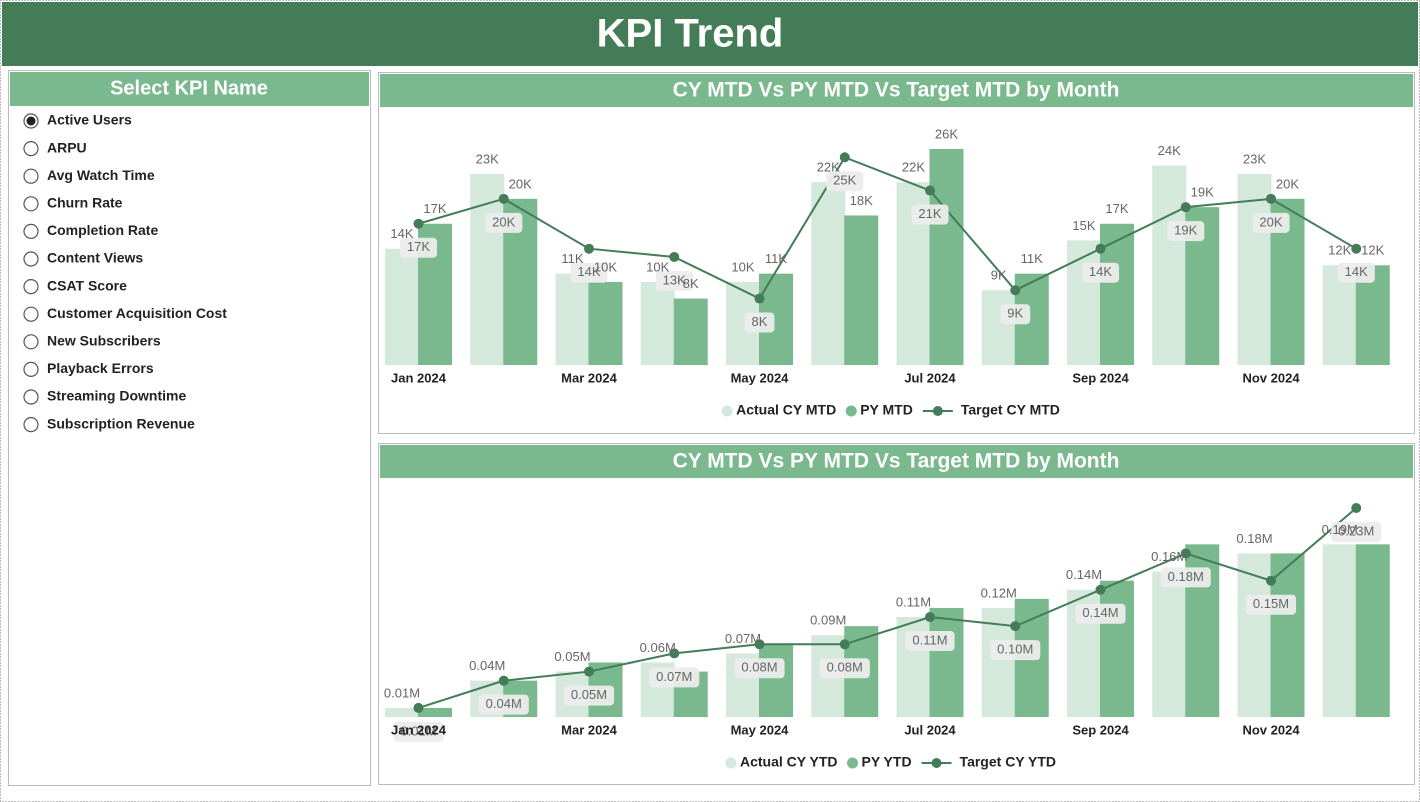 This screenshot has width=1420, height=802. I want to click on slicer-option-label: CSAT Score, so click(87, 285).